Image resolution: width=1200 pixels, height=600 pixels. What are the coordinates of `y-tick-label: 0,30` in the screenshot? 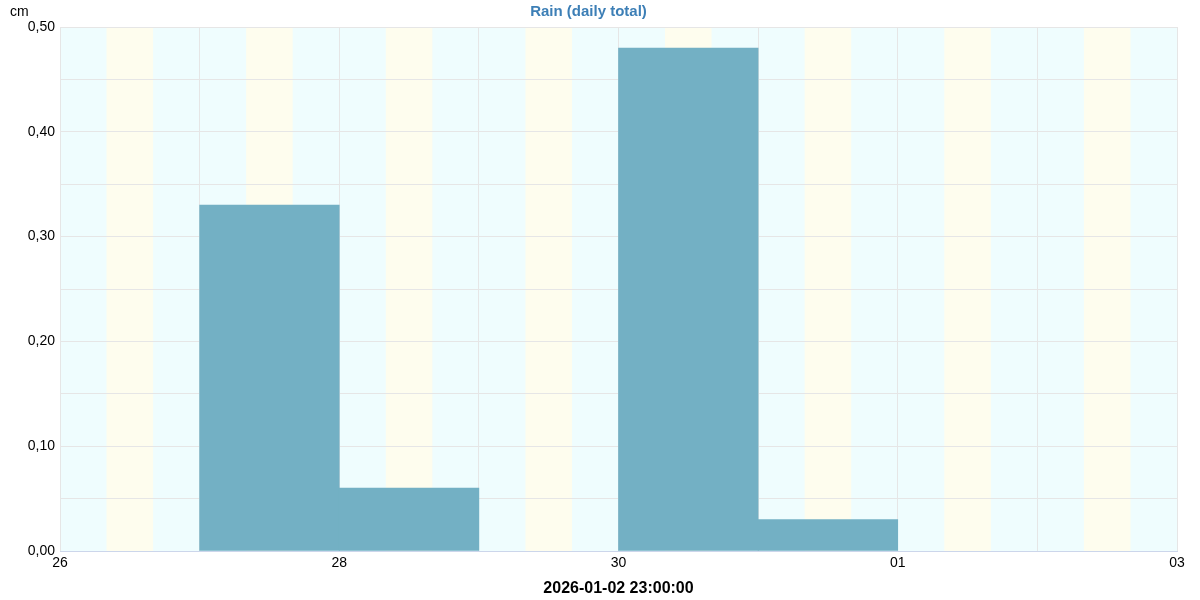 It's located at (41, 235).